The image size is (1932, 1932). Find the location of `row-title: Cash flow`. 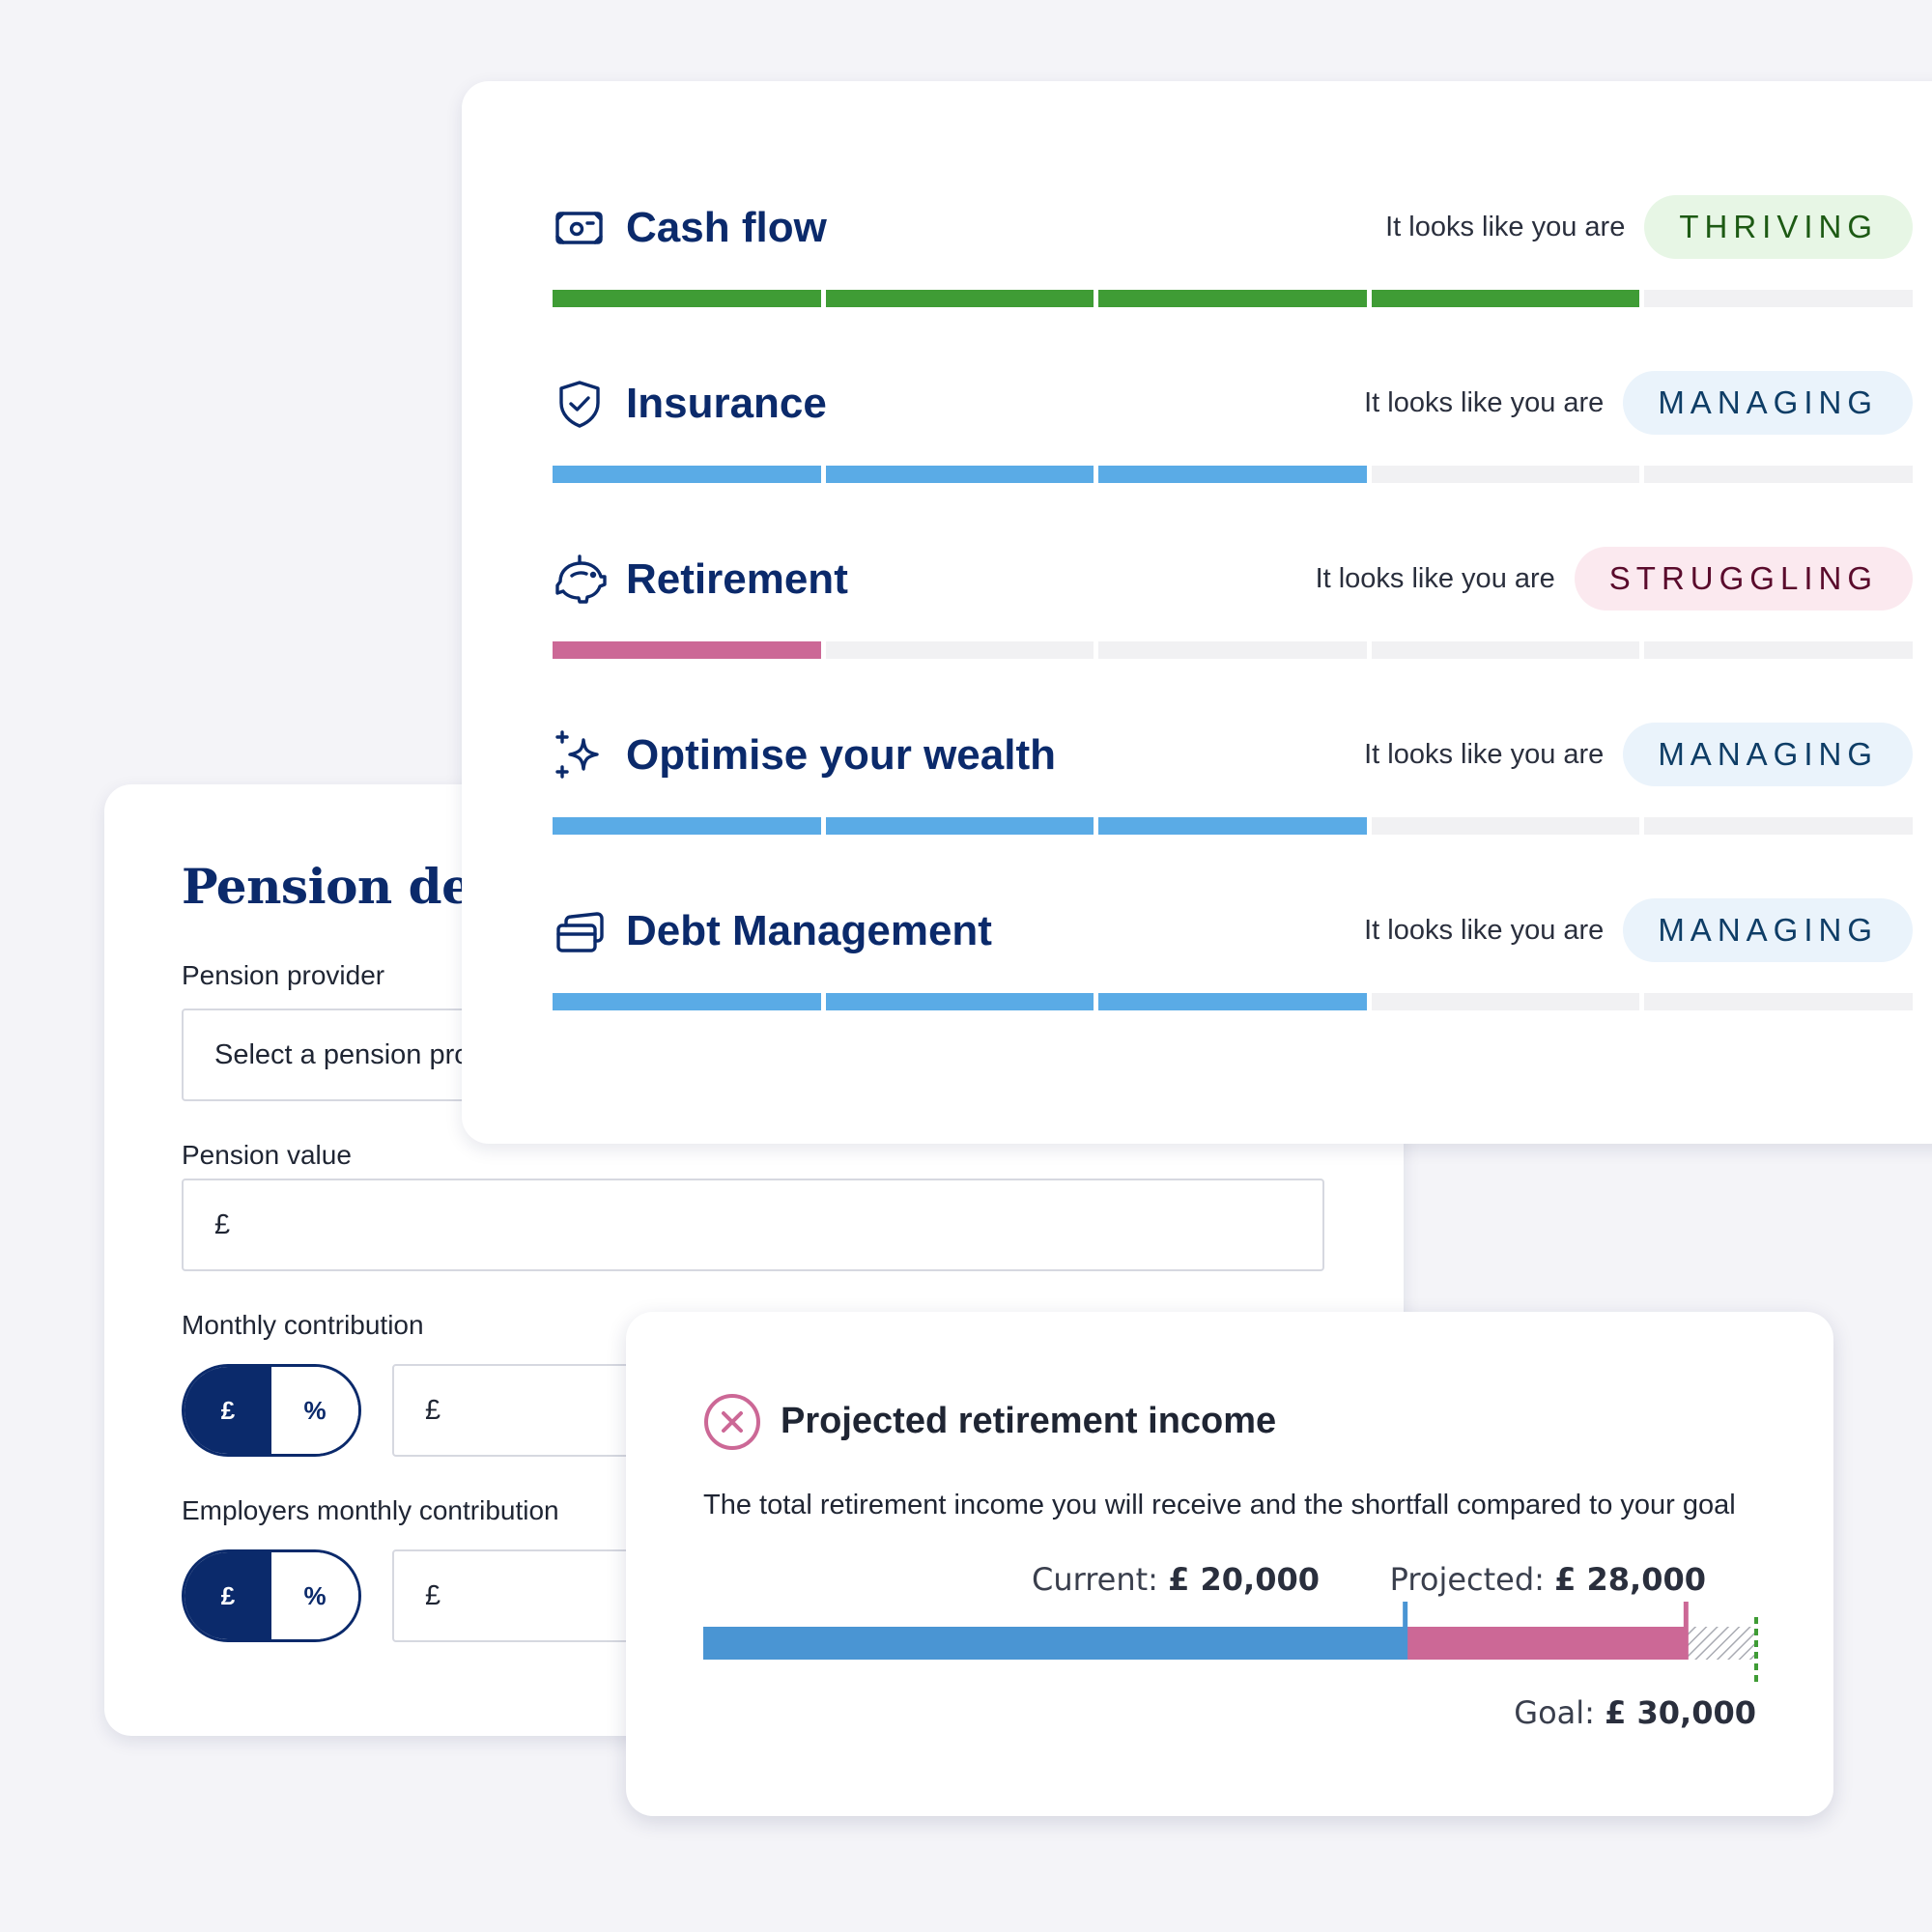

row-title: Cash flow is located at coordinates (726, 227).